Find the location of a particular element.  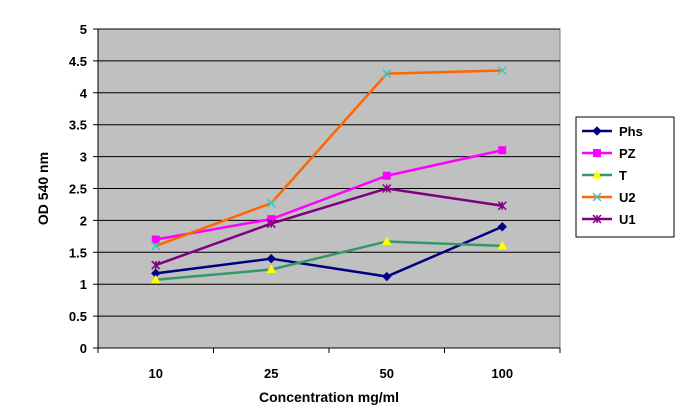

legend-label: U1 is located at coordinates (627, 219).